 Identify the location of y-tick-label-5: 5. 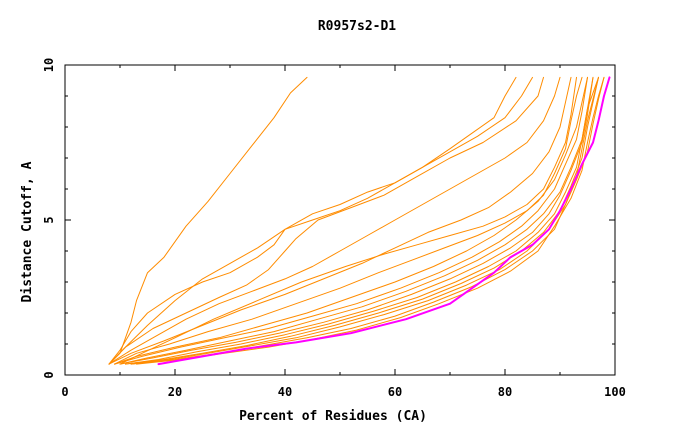
(49, 219).